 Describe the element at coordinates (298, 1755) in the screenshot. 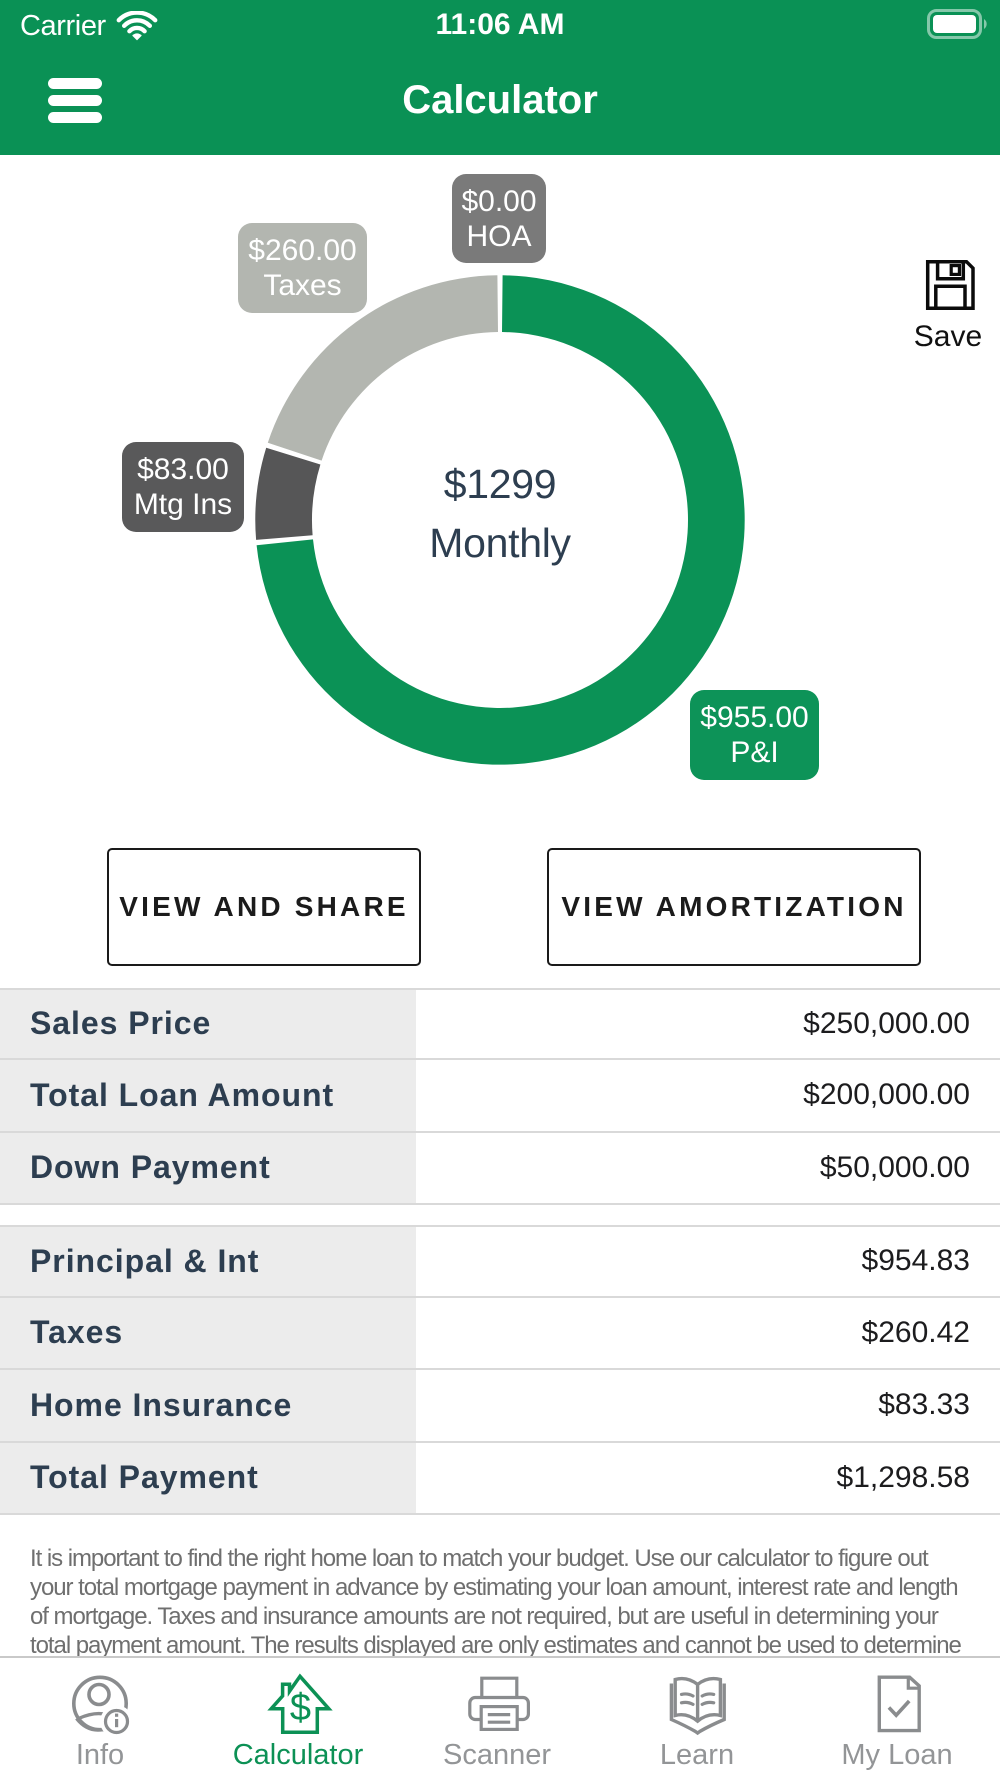

I see `svg-text: Calculator` at that location.